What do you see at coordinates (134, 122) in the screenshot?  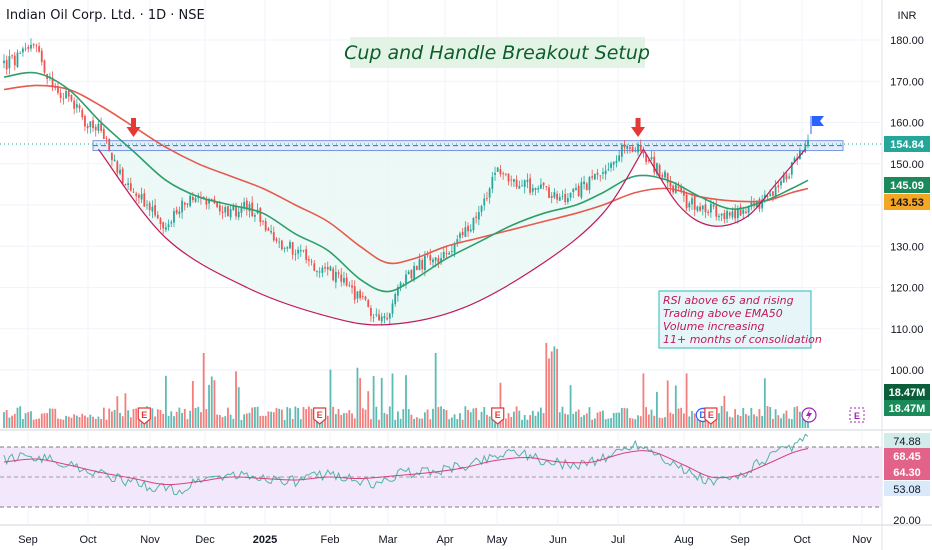 I see `down-arrow-icon` at bounding box center [134, 122].